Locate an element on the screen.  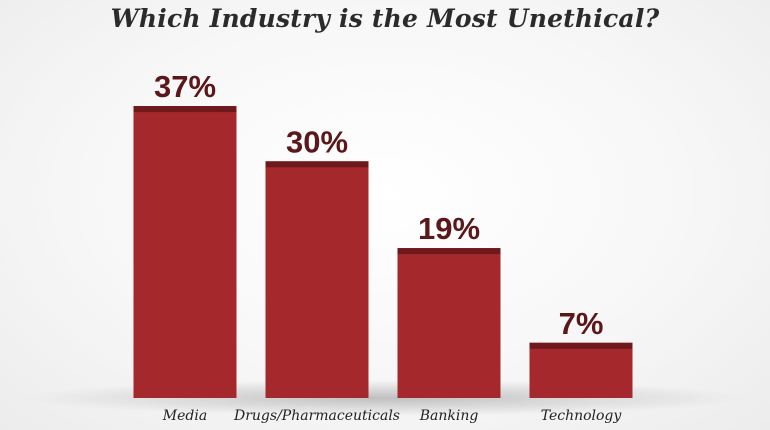
category-label: Technology is located at coordinates (582, 416).